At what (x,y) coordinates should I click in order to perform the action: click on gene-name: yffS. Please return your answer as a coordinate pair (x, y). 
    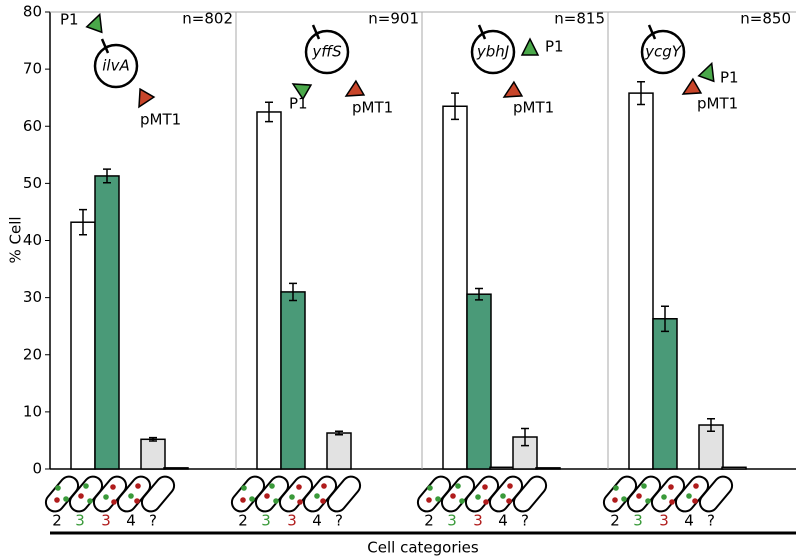
    Looking at the image, I should click on (326, 52).